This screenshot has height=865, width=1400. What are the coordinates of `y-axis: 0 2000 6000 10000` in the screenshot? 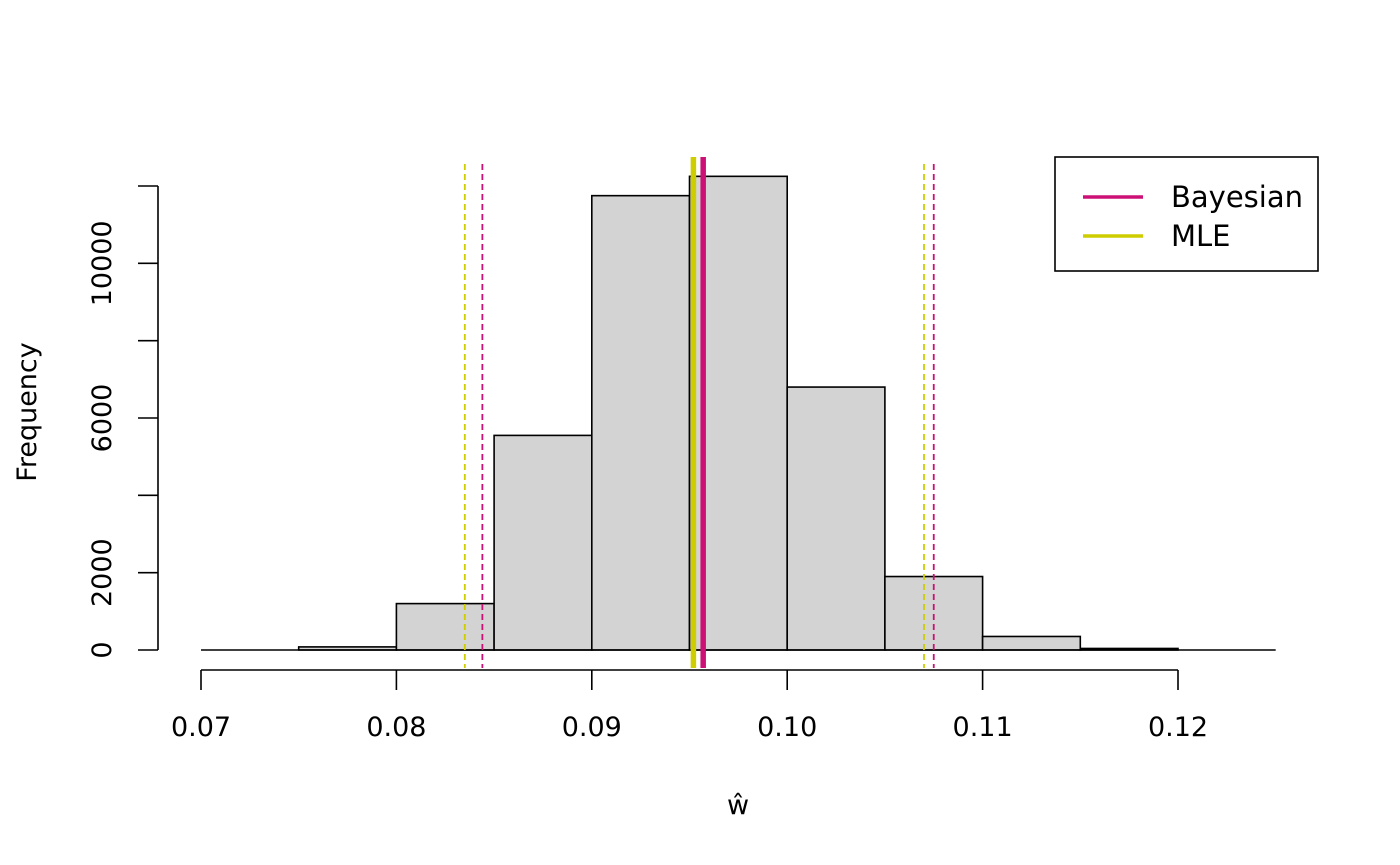 It's located at (123, 422).